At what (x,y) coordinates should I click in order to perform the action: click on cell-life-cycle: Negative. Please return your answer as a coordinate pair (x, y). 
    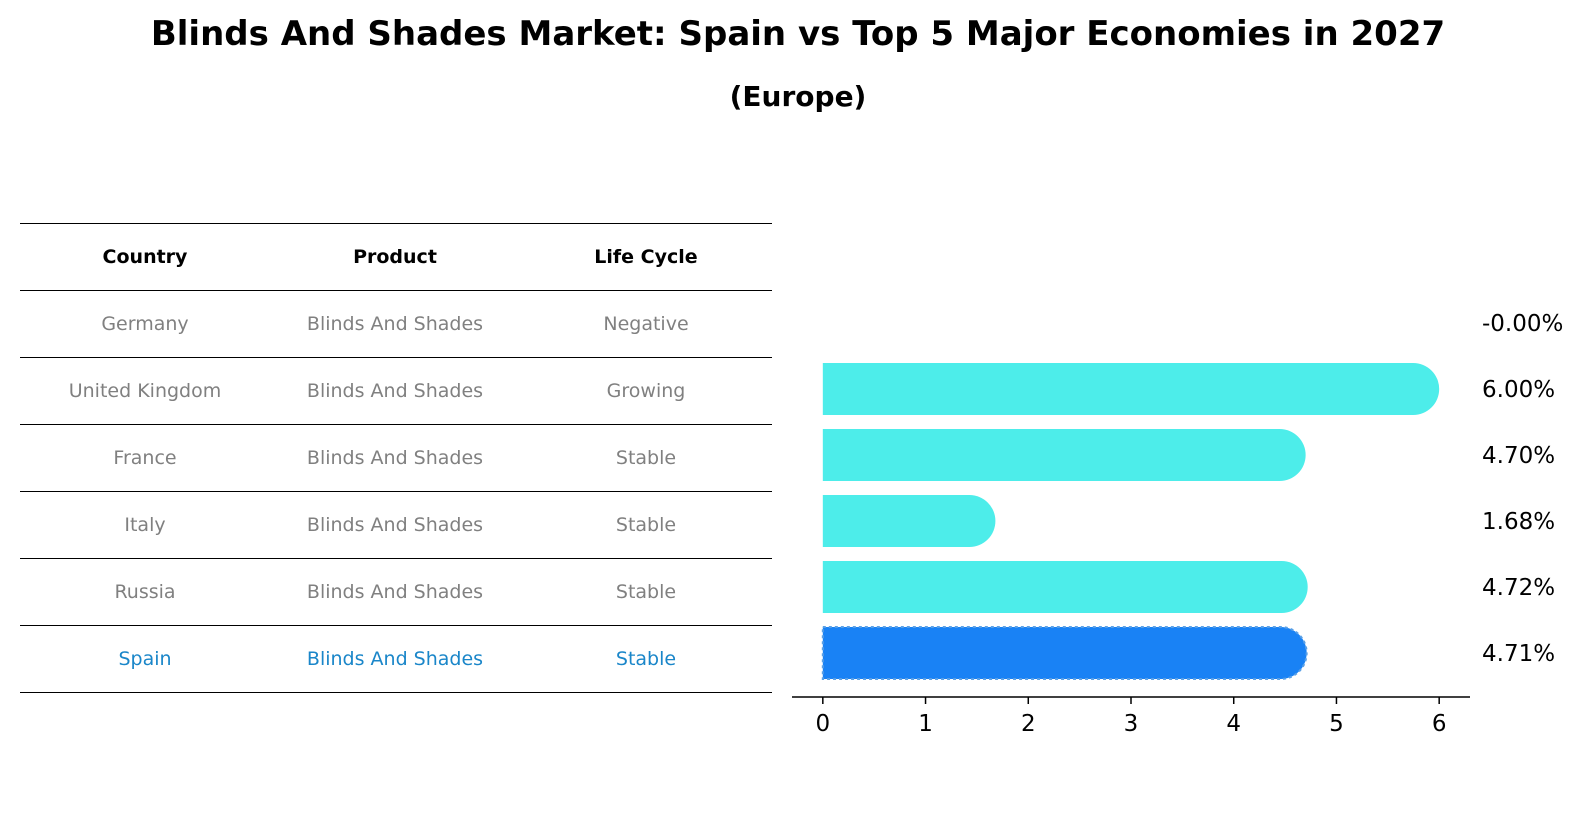
    Looking at the image, I should click on (646, 324).